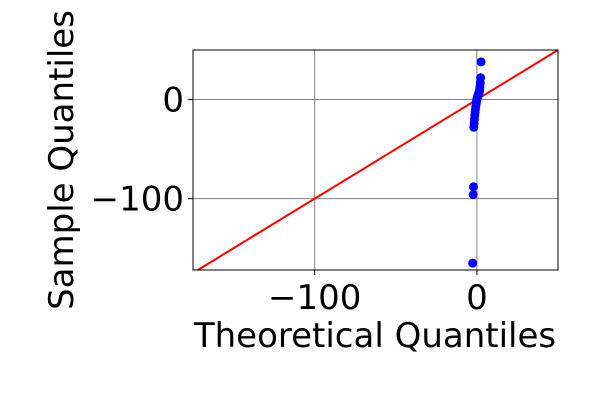 Image resolution: width=600 pixels, height=405 pixels. What do you see at coordinates (137, 200) in the screenshot?
I see `y-tick-label: −100` at bounding box center [137, 200].